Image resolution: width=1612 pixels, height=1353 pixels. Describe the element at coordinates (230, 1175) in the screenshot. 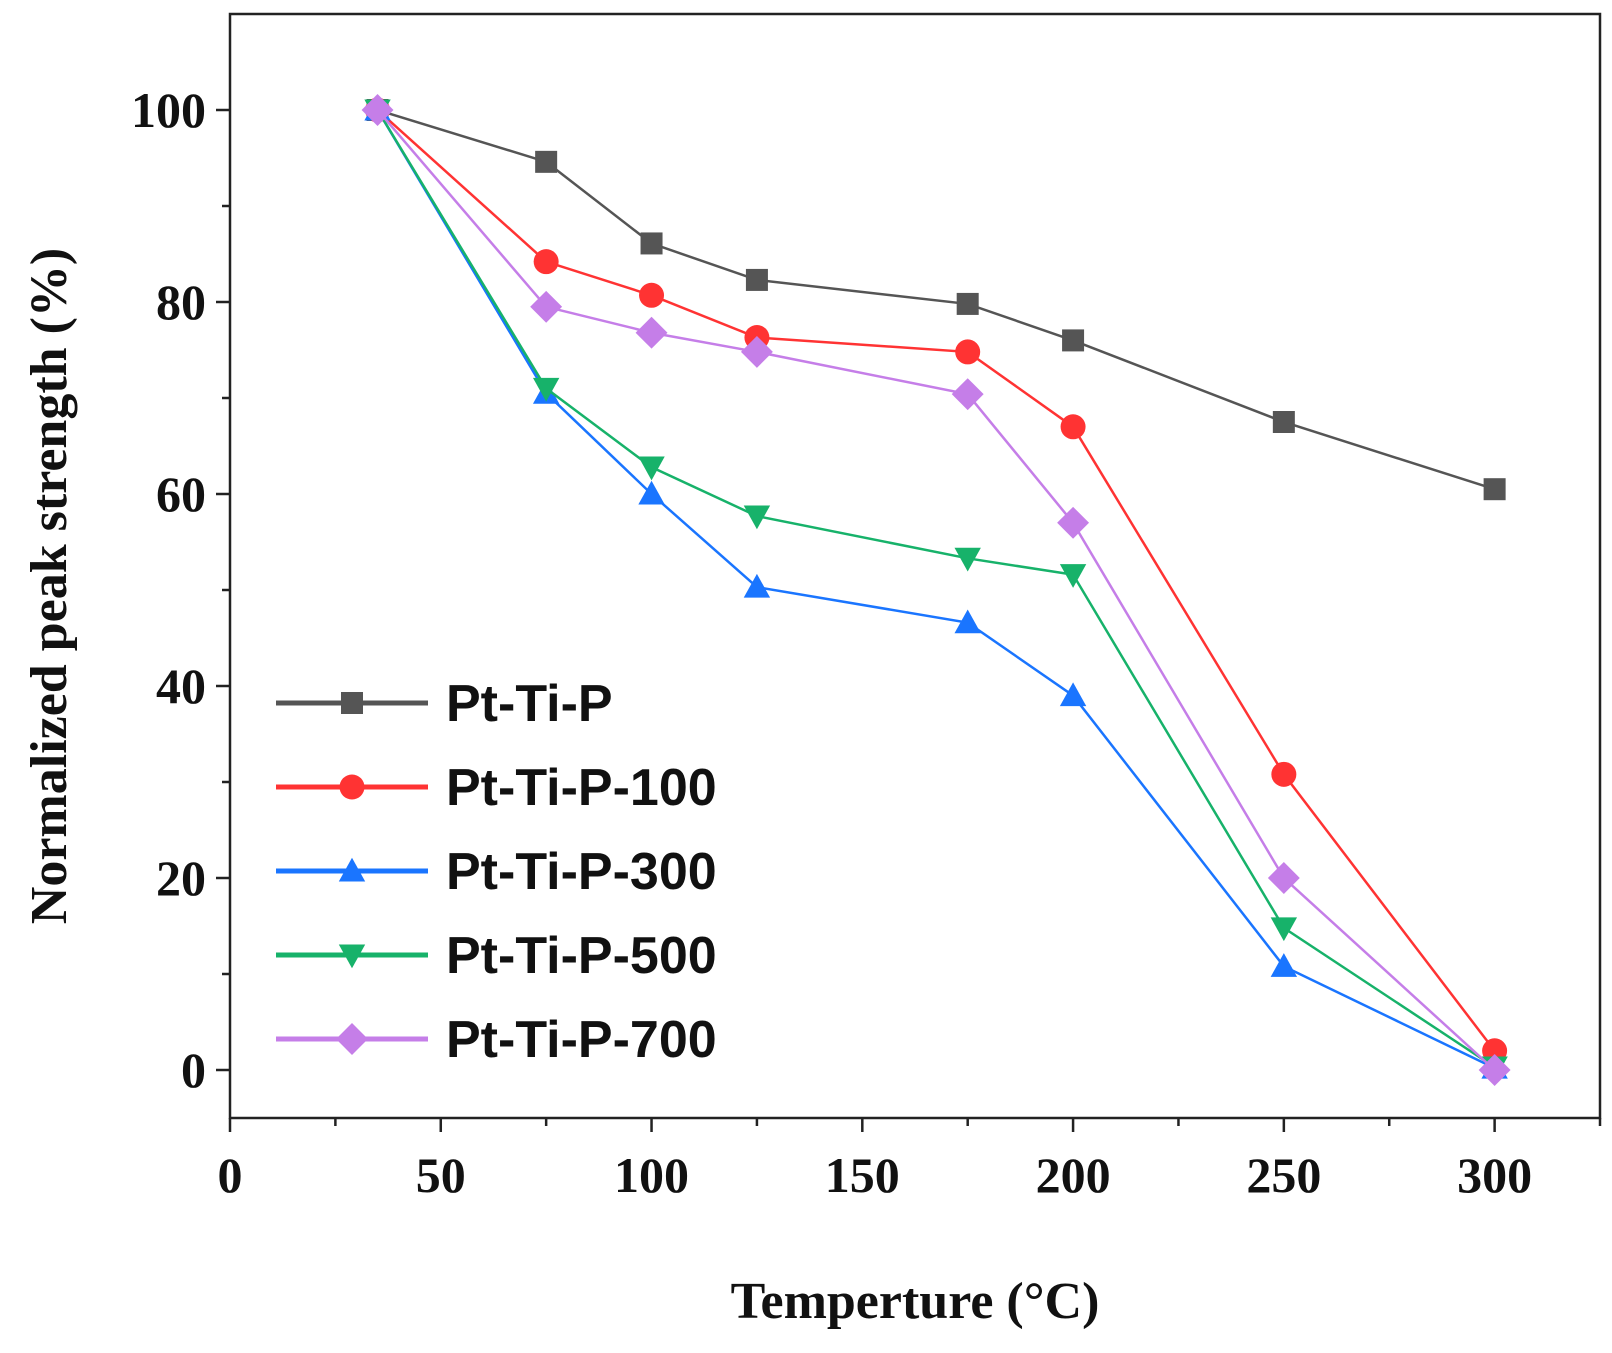

I see `x-tick-label: 0` at that location.